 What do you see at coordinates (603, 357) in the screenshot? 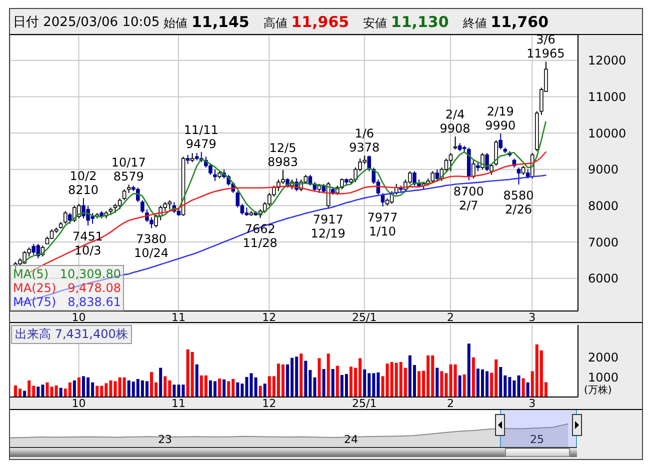
I see `y-tick-label: 2000` at bounding box center [603, 357].